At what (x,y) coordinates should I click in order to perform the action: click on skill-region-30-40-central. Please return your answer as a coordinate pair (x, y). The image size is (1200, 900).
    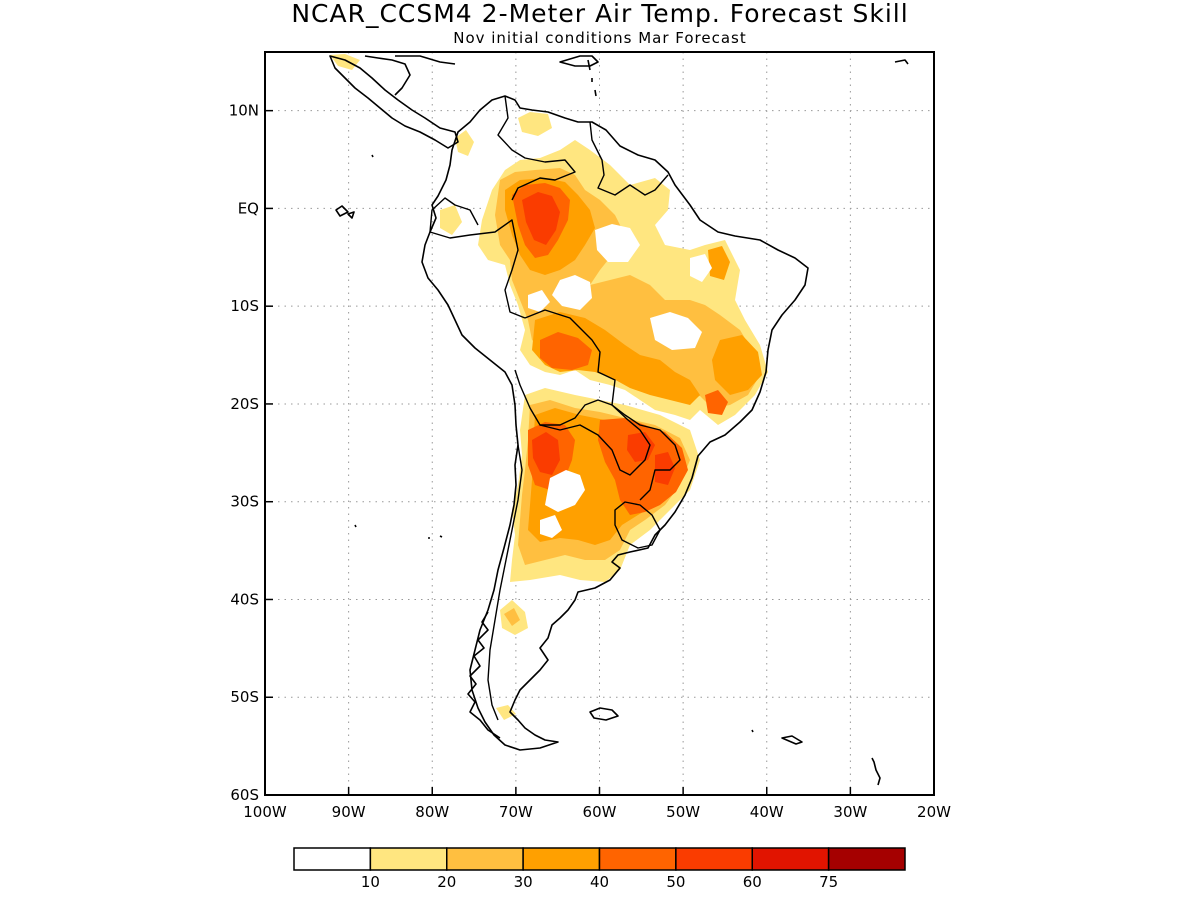
    Looking at the image, I should click on (616, 358).